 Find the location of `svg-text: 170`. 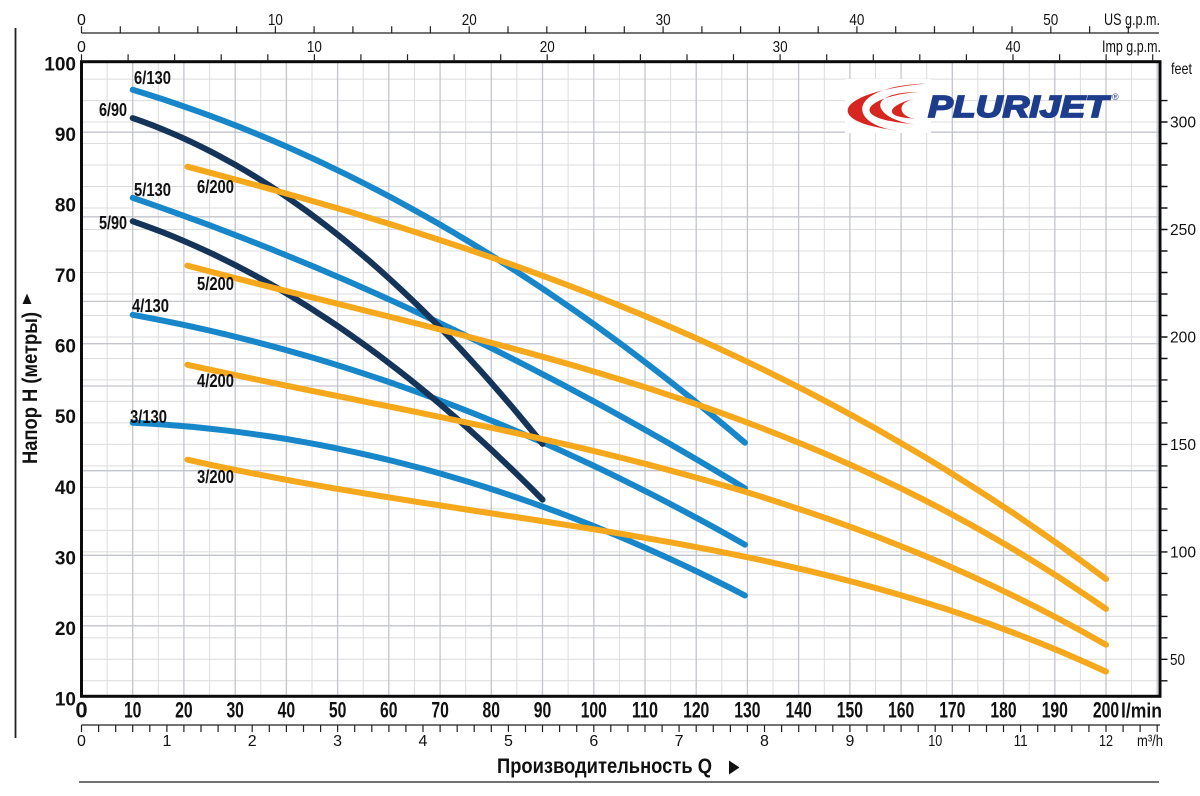

svg-text: 170 is located at coordinates (952, 710).